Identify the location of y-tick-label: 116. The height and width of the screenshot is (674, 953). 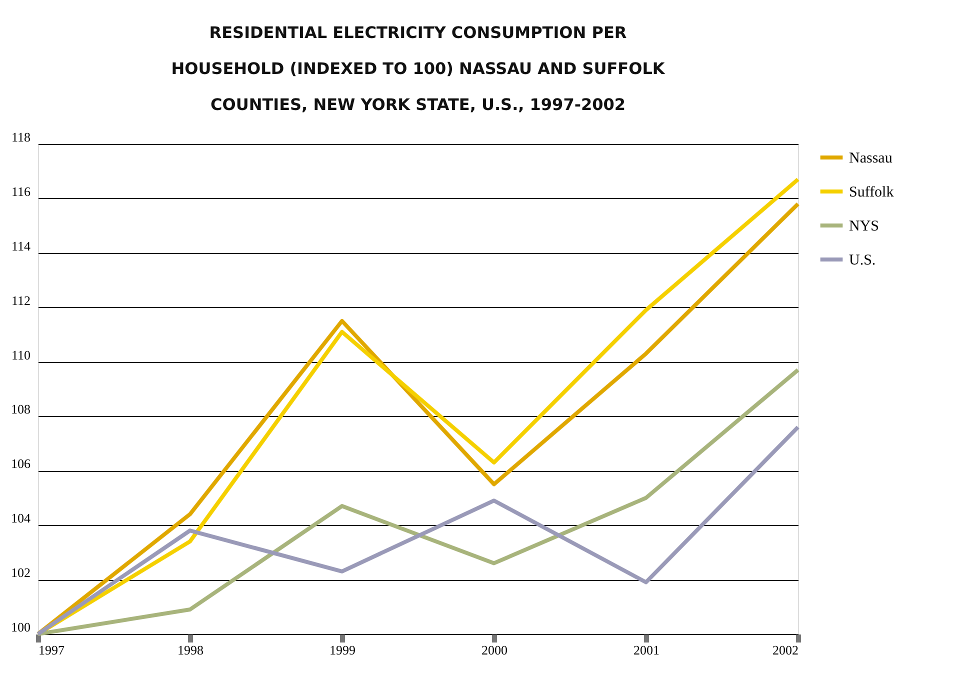
(21, 191).